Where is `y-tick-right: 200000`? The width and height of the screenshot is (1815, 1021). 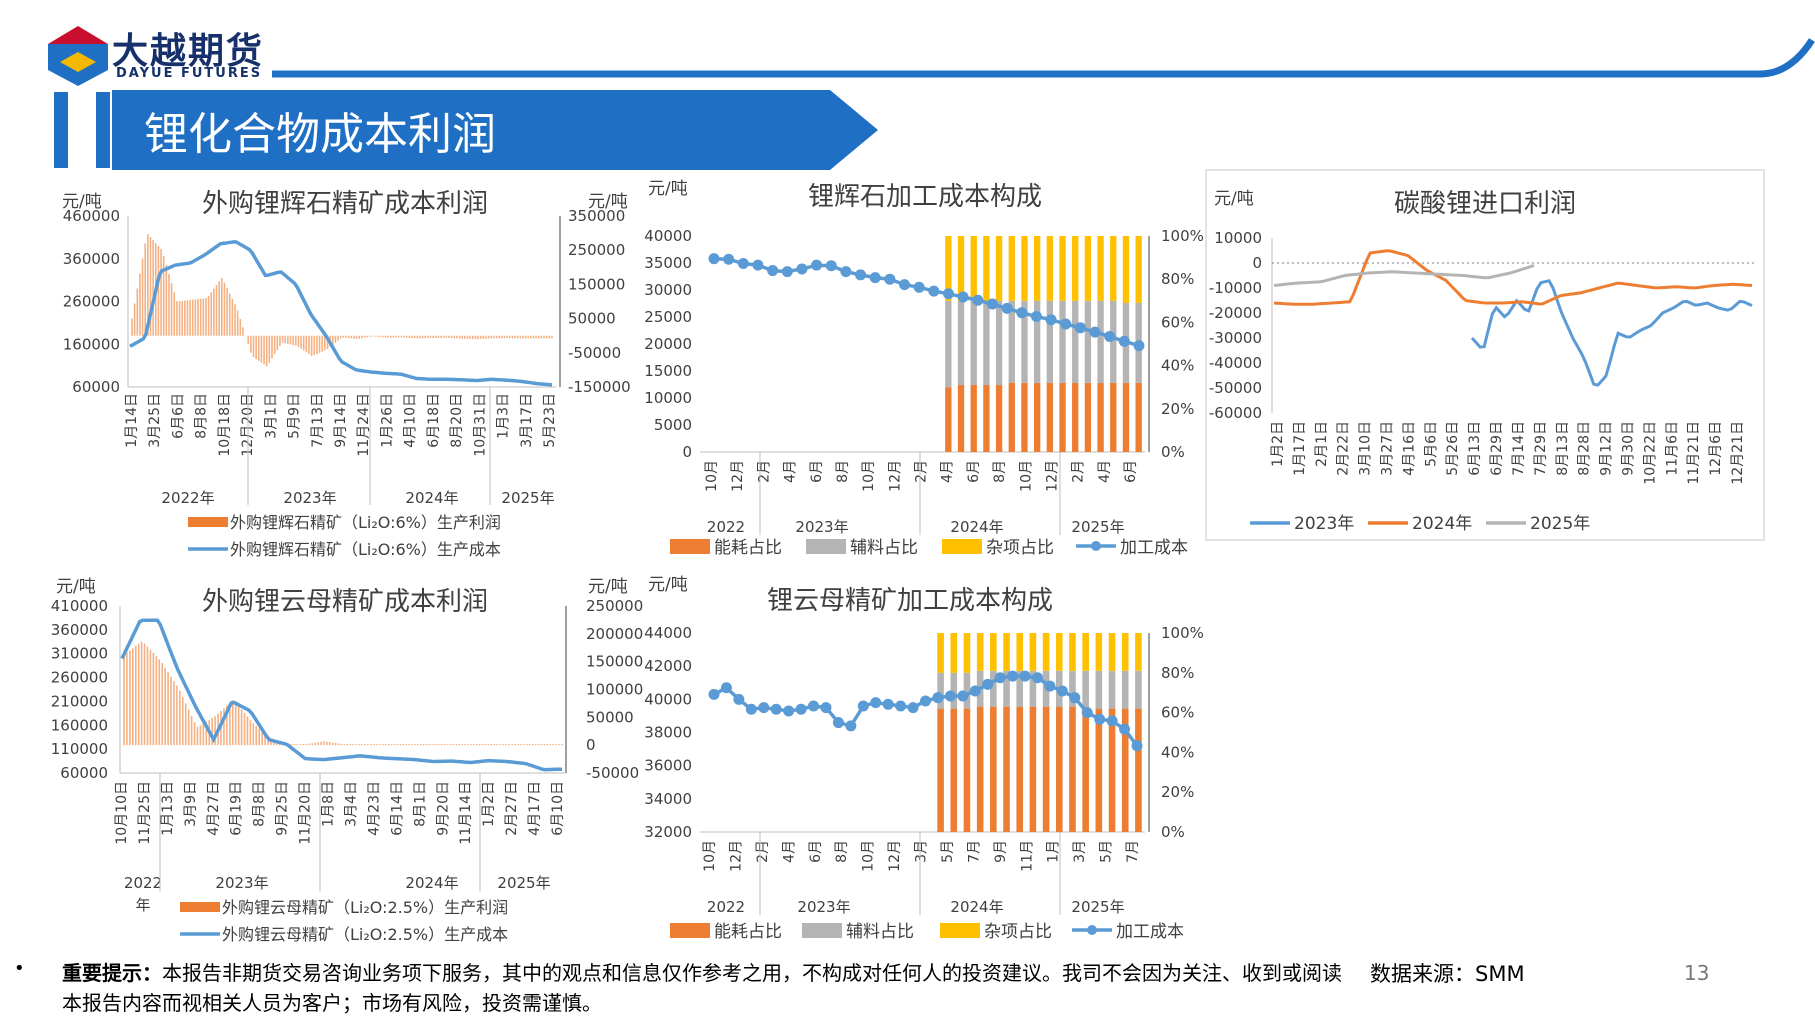 y-tick-right: 200000 is located at coordinates (614, 634).